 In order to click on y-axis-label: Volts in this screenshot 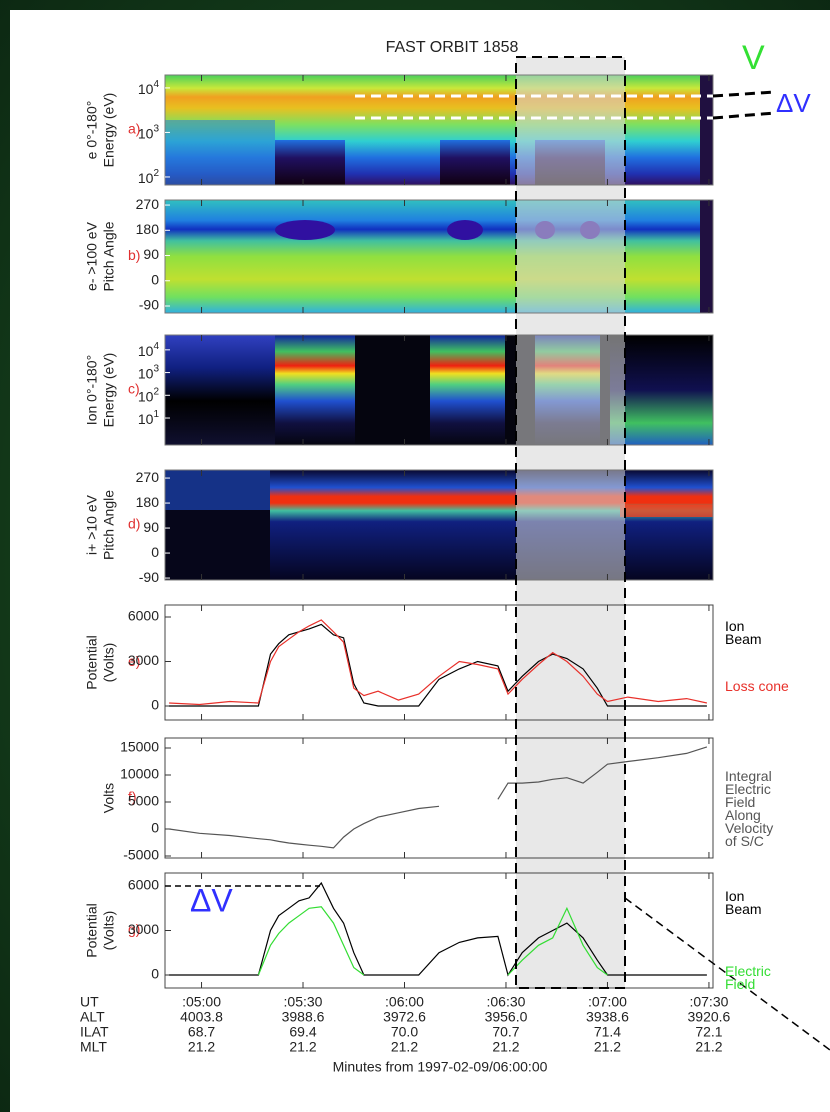, I will do `click(109, 798)`.